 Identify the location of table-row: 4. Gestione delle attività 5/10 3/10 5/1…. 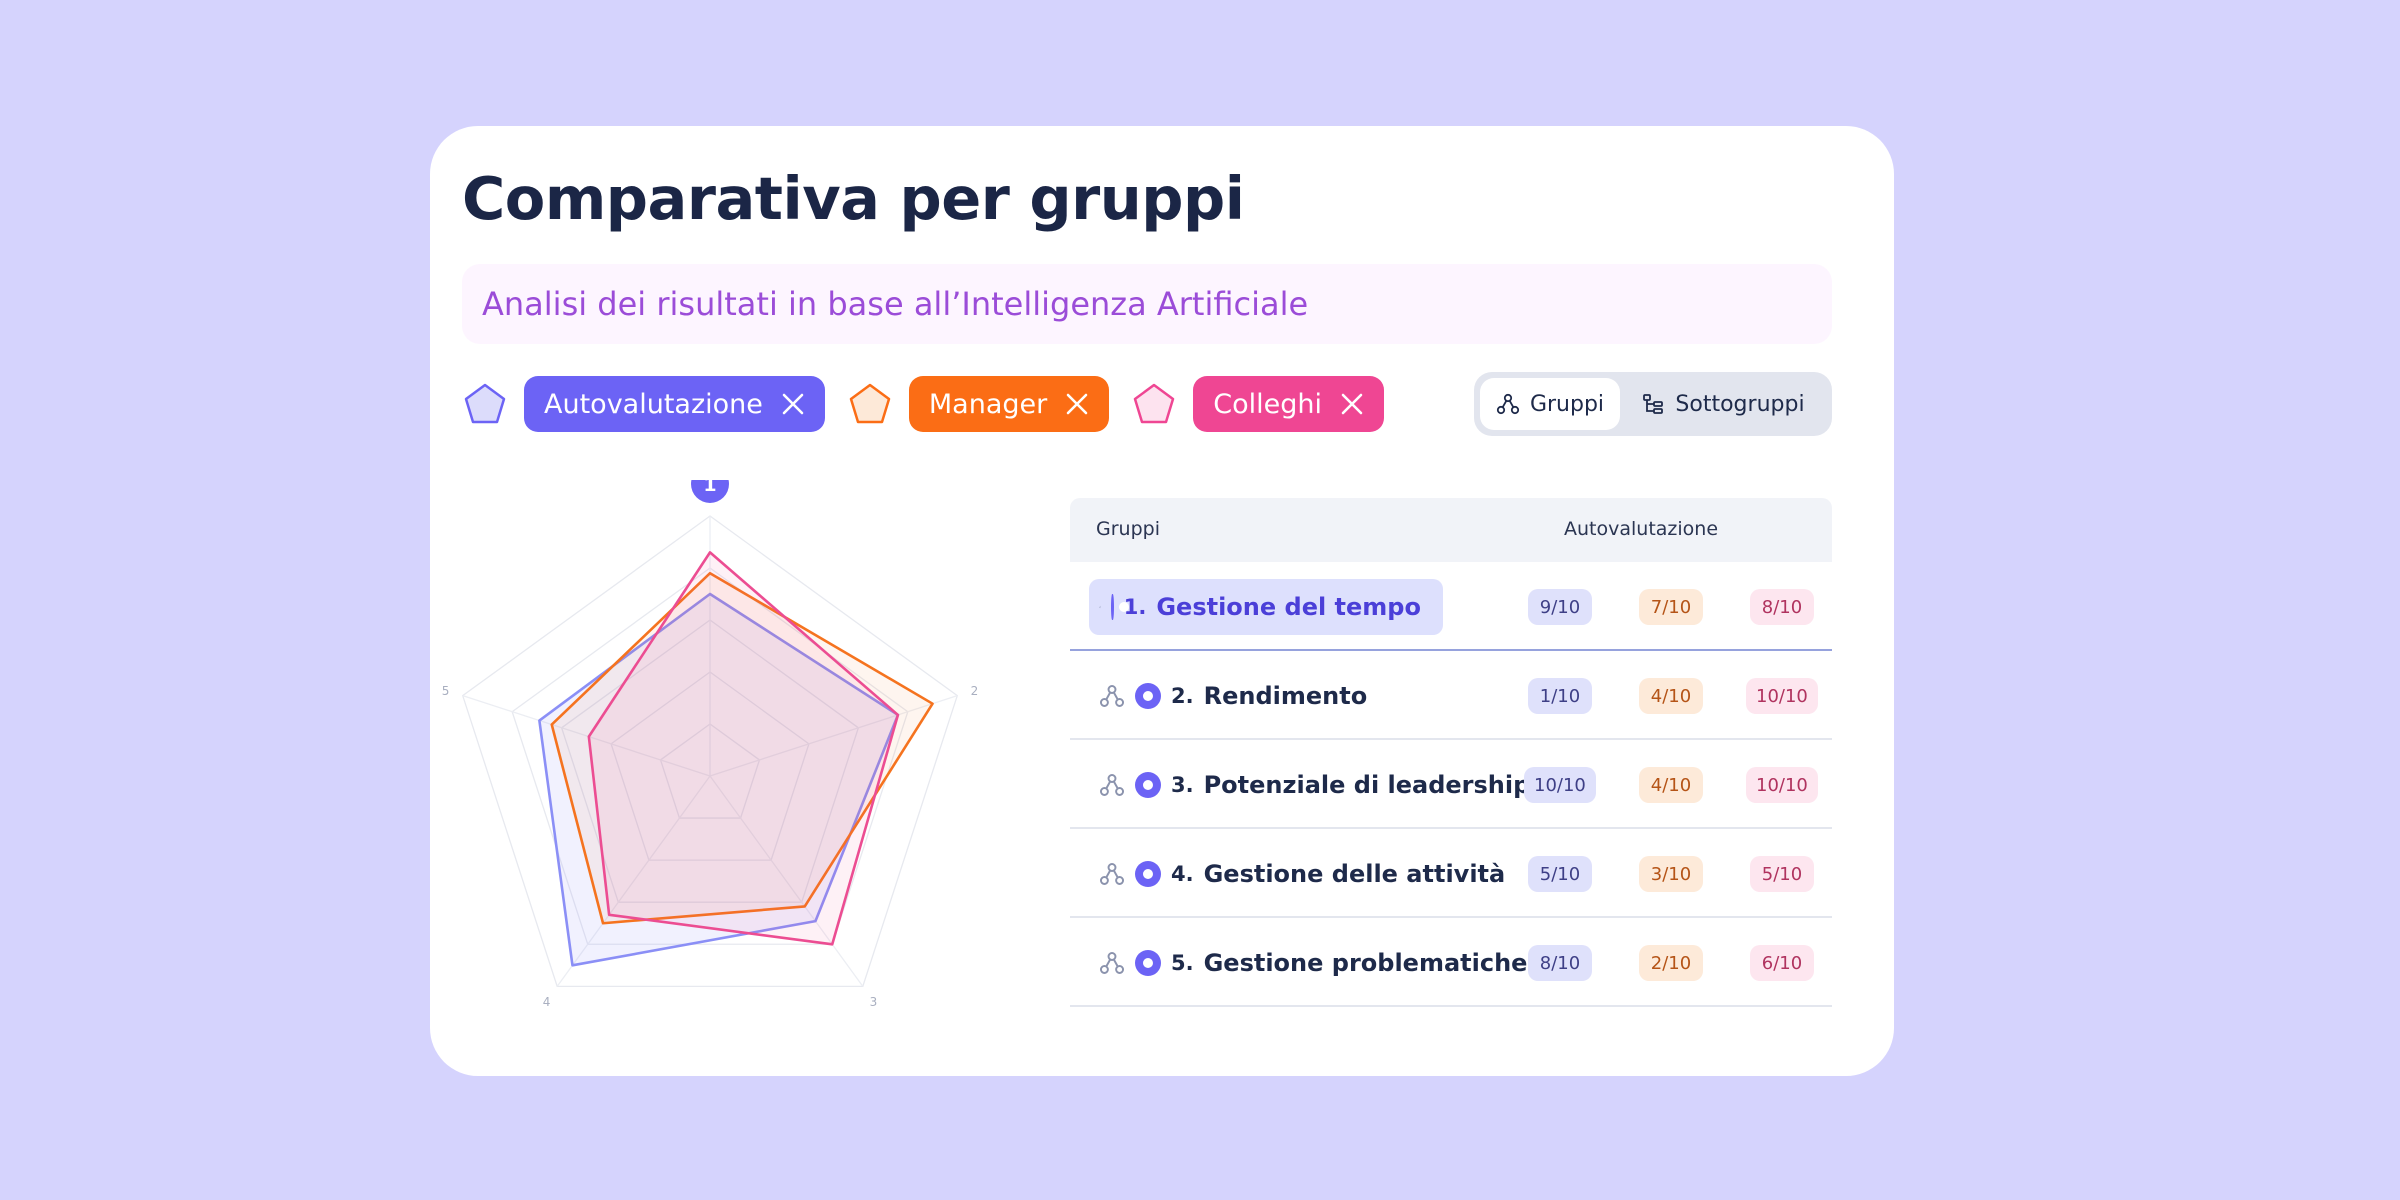
(1451, 873).